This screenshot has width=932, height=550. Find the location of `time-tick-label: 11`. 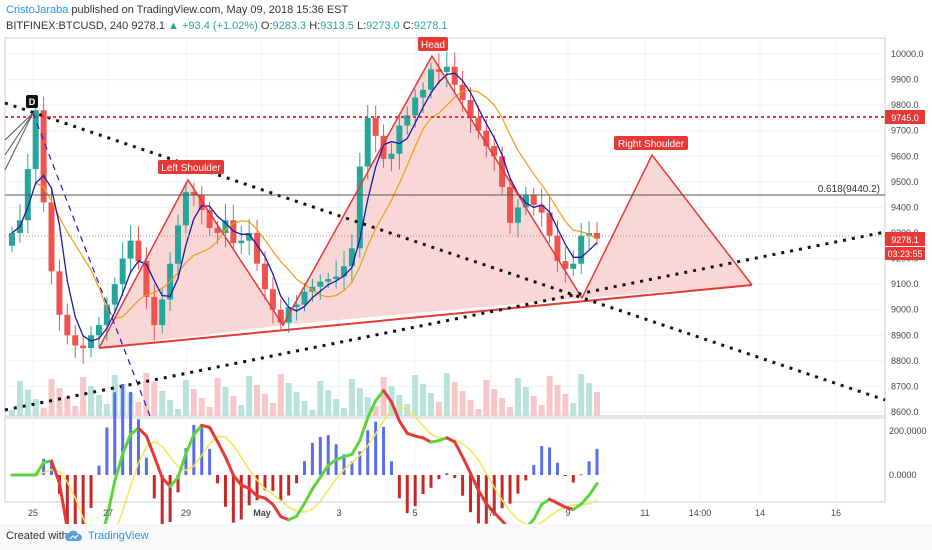

time-tick-label: 11 is located at coordinates (644, 513).